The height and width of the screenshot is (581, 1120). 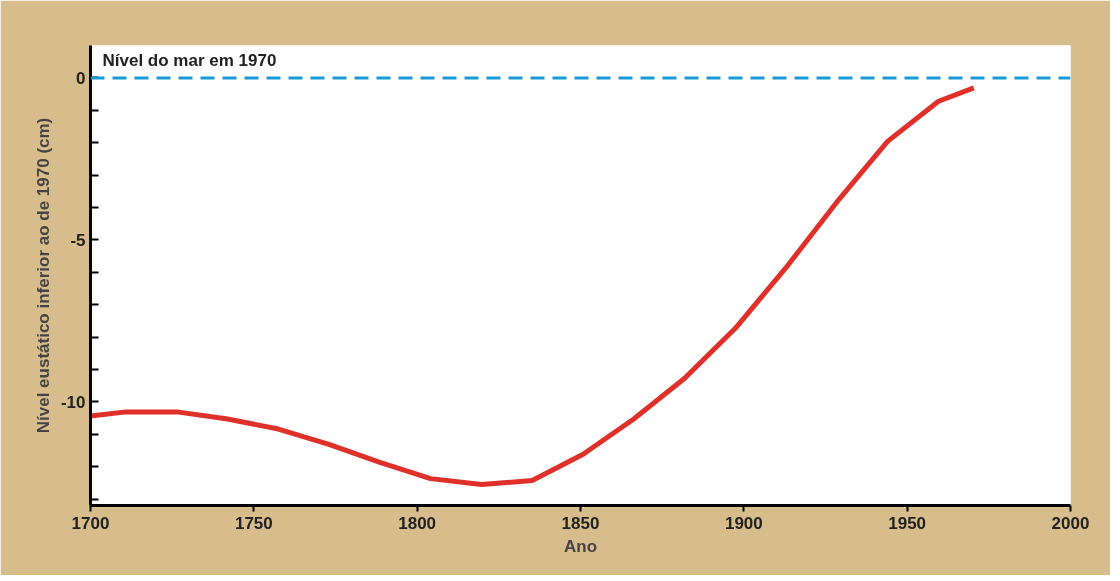 I want to click on ref-line-label: Nível do mar em 1970, so click(x=189, y=60).